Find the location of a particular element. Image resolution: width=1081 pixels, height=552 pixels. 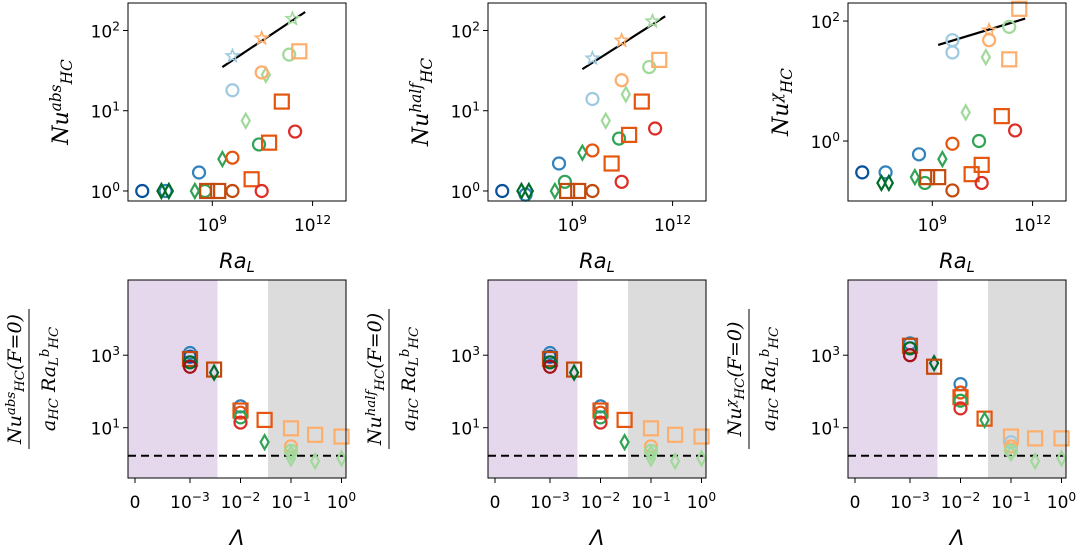

y-label-numerator: NuχHC(F=0) is located at coordinates (736, 380).